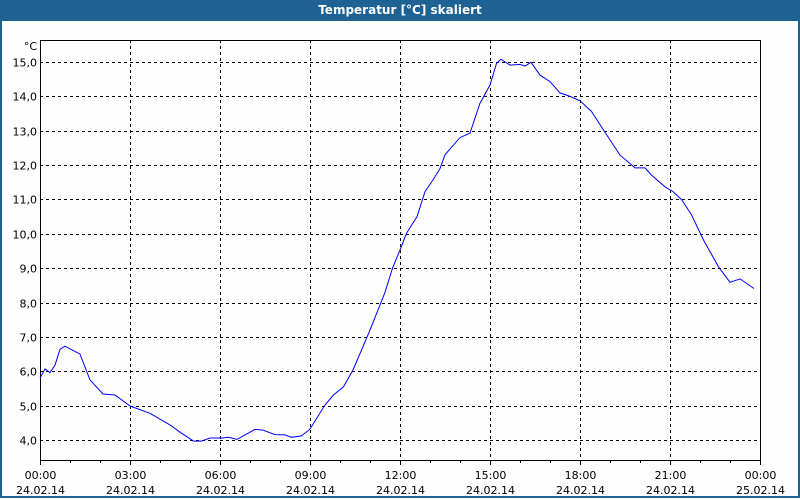 This screenshot has height=500, width=800. What do you see at coordinates (311, 475) in the screenshot?
I see `x-tick-time: 09:00` at bounding box center [311, 475].